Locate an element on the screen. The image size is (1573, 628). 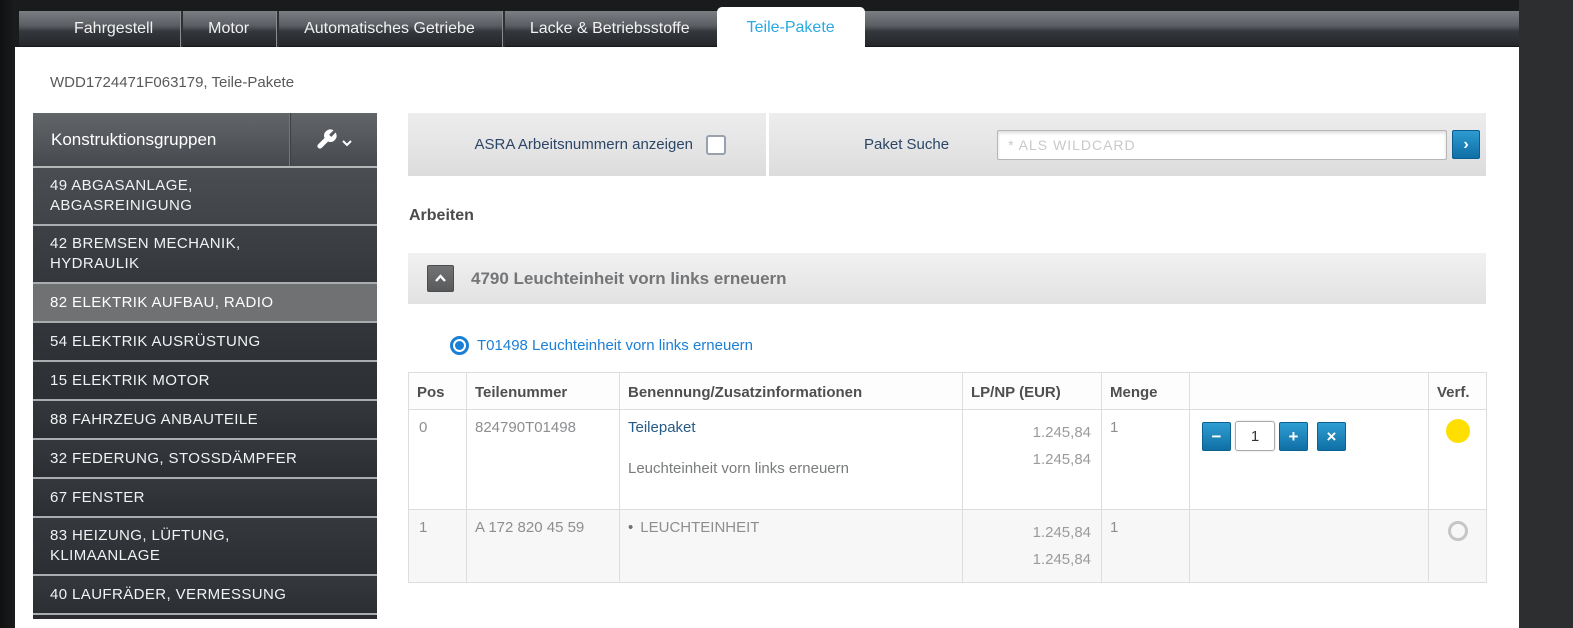
sidebar-header: Konstruktionsgruppen is located at coordinates (205, 140).